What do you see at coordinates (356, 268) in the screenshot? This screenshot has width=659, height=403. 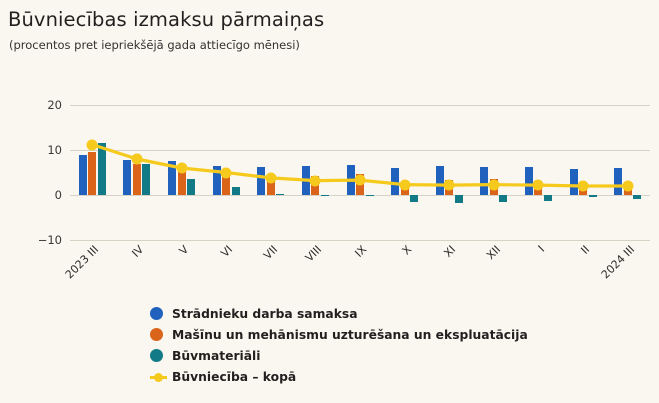 I see `x-axis-labels: 2023 III IV V VI VII VIII IX X XI XII I II 2024 III` at bounding box center [356, 268].